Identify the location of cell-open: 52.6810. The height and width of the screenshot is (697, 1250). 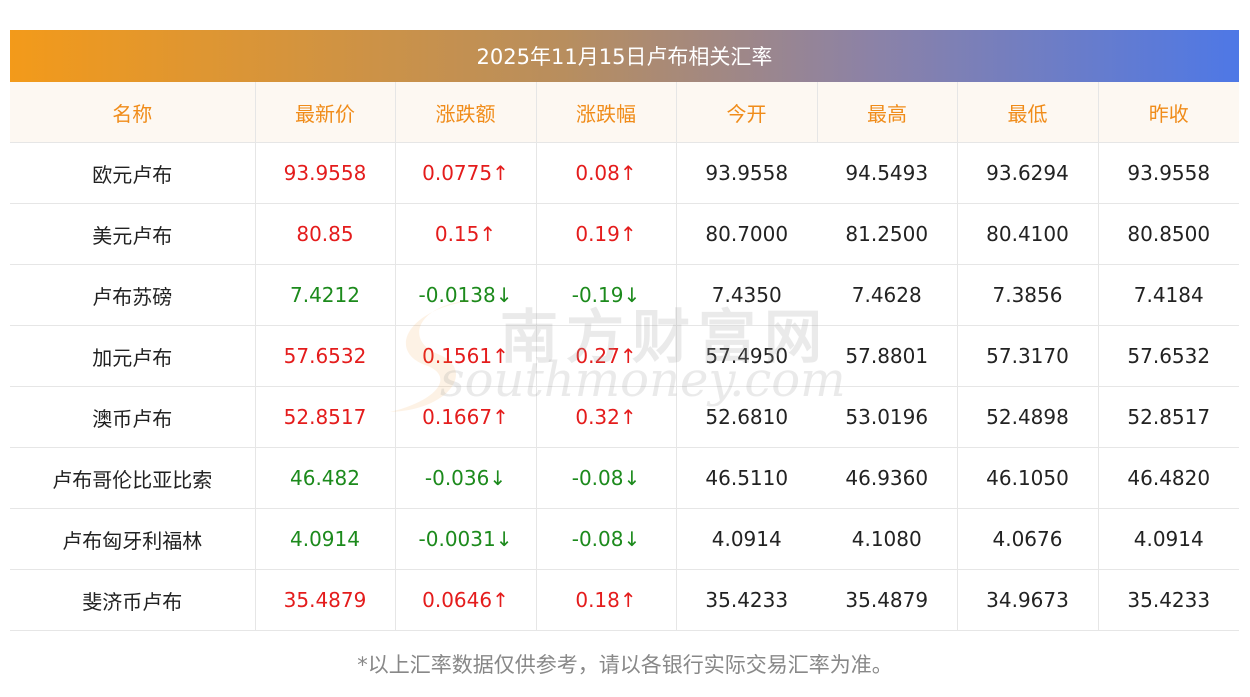
(746, 417).